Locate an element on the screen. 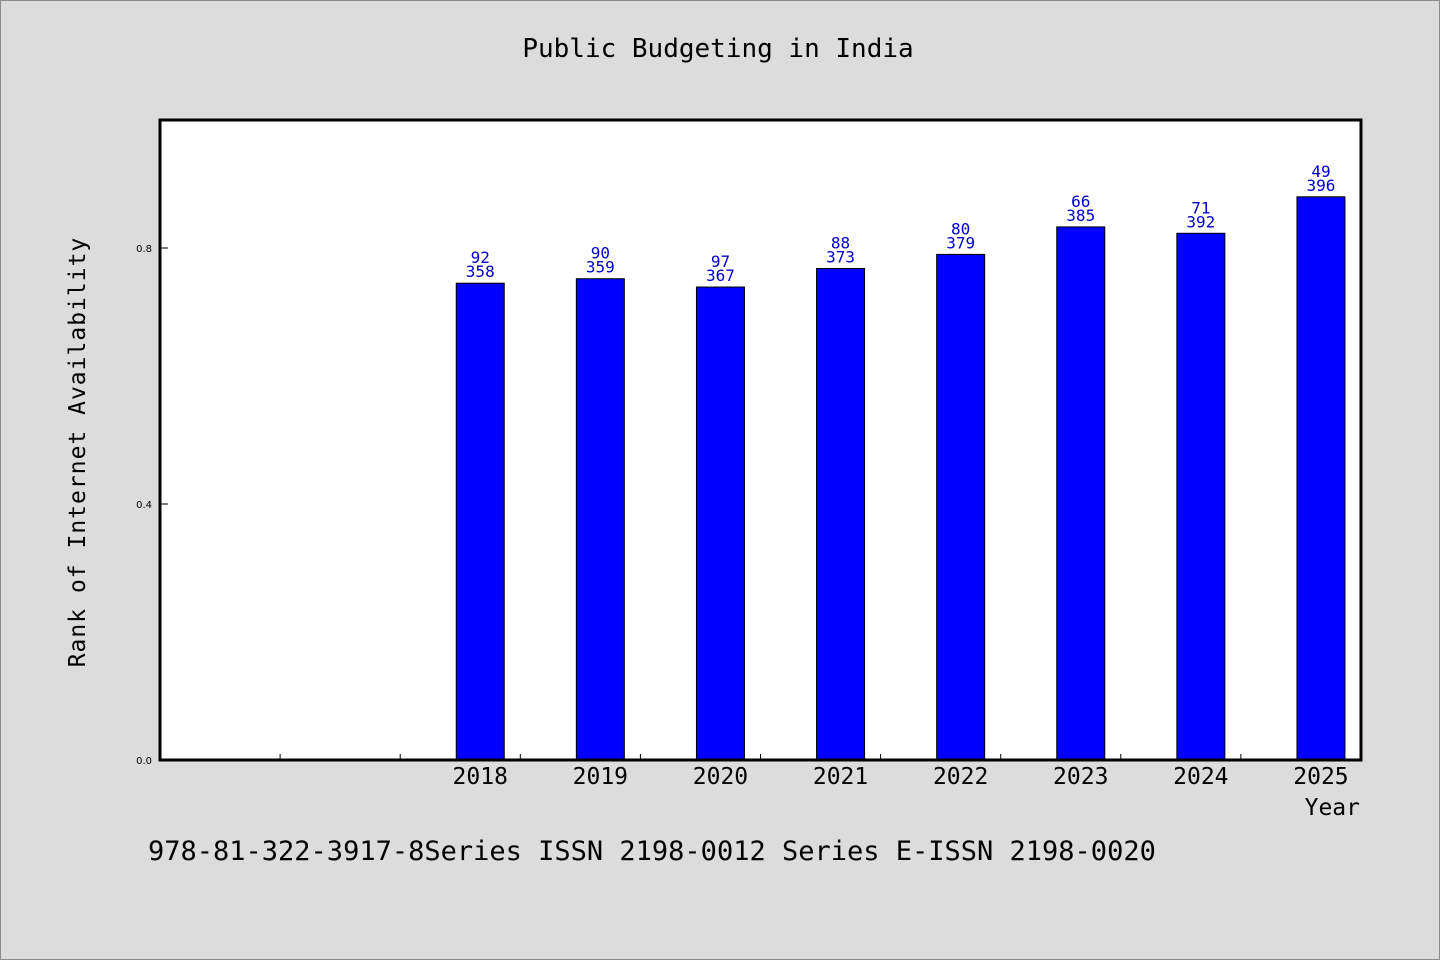 Image resolution: width=1440 pixels, height=960 pixels. x-category-label: 2023 is located at coordinates (1080, 777).